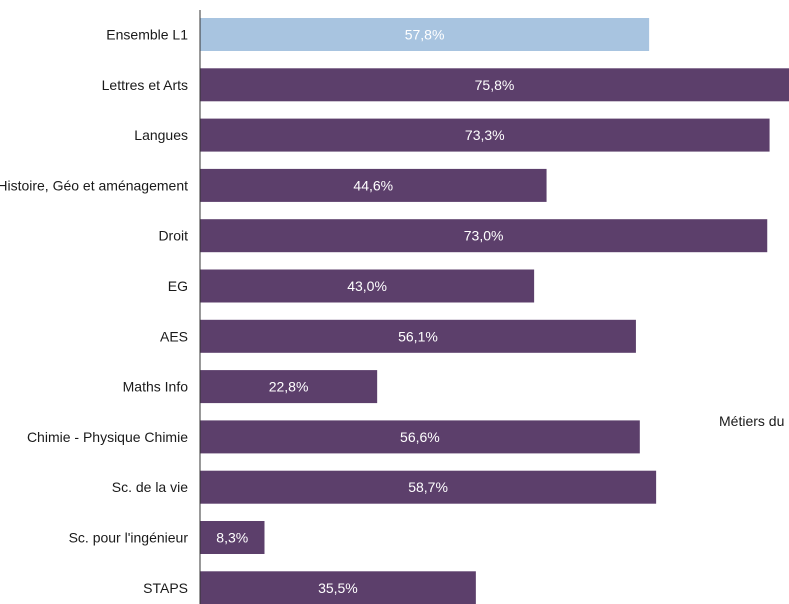 The width and height of the screenshot is (789, 604). I want to click on value-label: 73,3%, so click(485, 135).